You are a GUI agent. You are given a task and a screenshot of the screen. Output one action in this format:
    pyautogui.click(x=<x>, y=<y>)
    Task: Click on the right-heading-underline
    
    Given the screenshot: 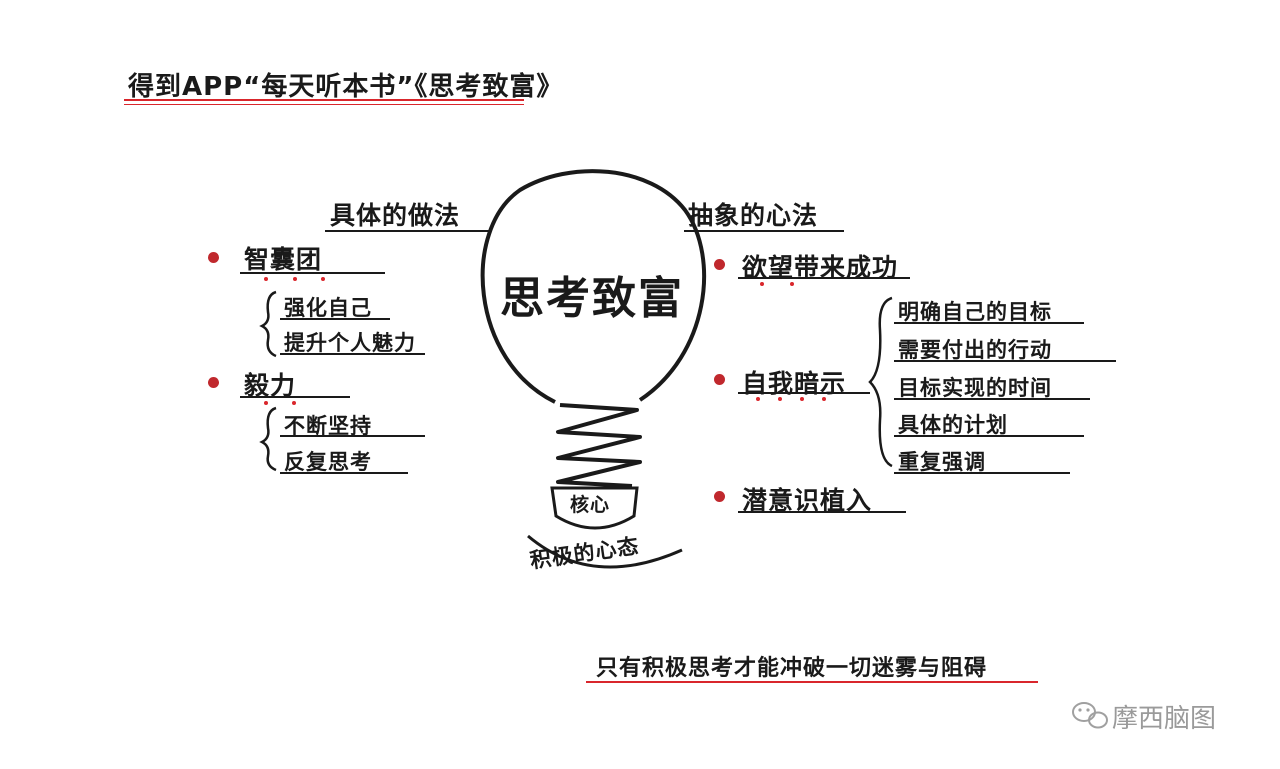 What is the action you would take?
    pyautogui.click(x=764, y=231)
    